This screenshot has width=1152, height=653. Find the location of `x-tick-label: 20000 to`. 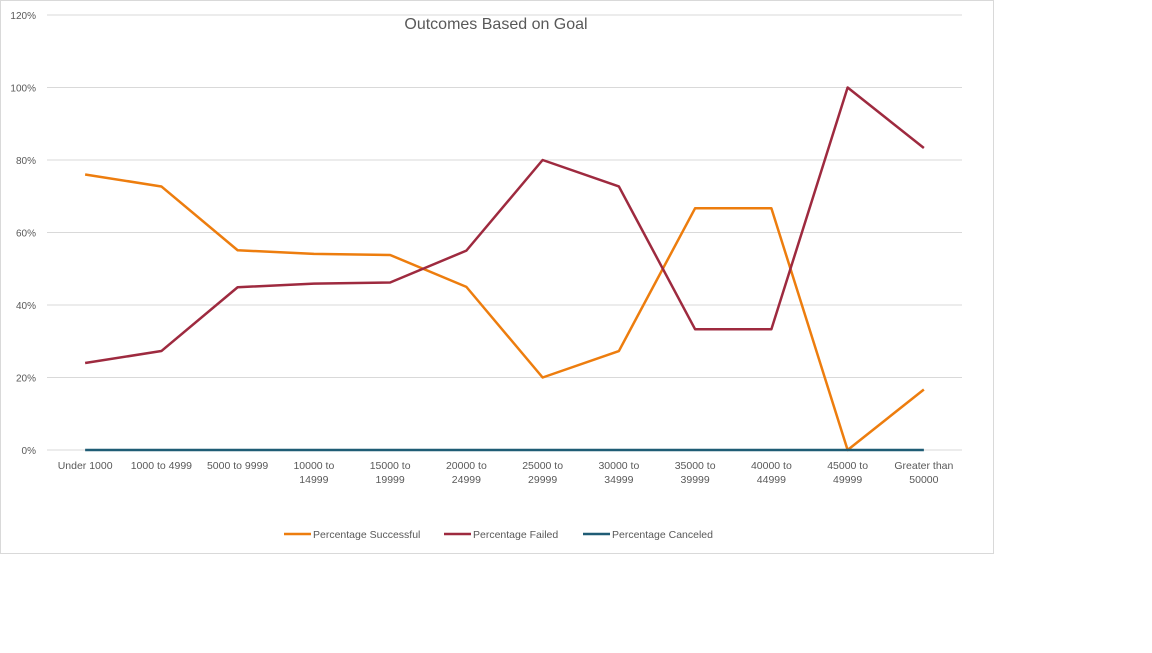

x-tick-label: 20000 to is located at coordinates (466, 466).